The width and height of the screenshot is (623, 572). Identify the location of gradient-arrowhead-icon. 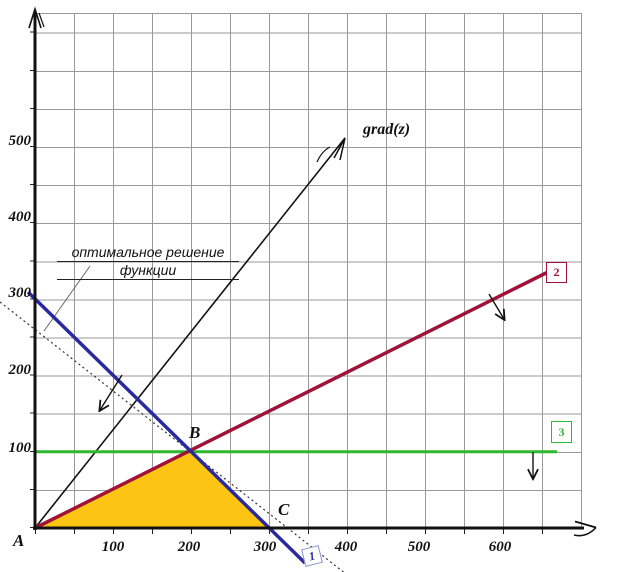
(339, 149).